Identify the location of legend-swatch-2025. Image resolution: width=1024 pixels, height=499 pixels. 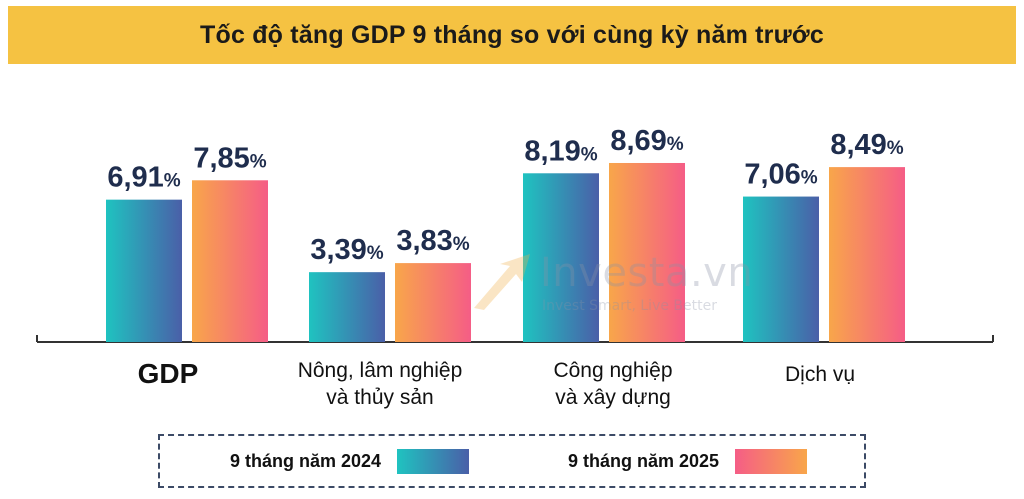
(771, 461).